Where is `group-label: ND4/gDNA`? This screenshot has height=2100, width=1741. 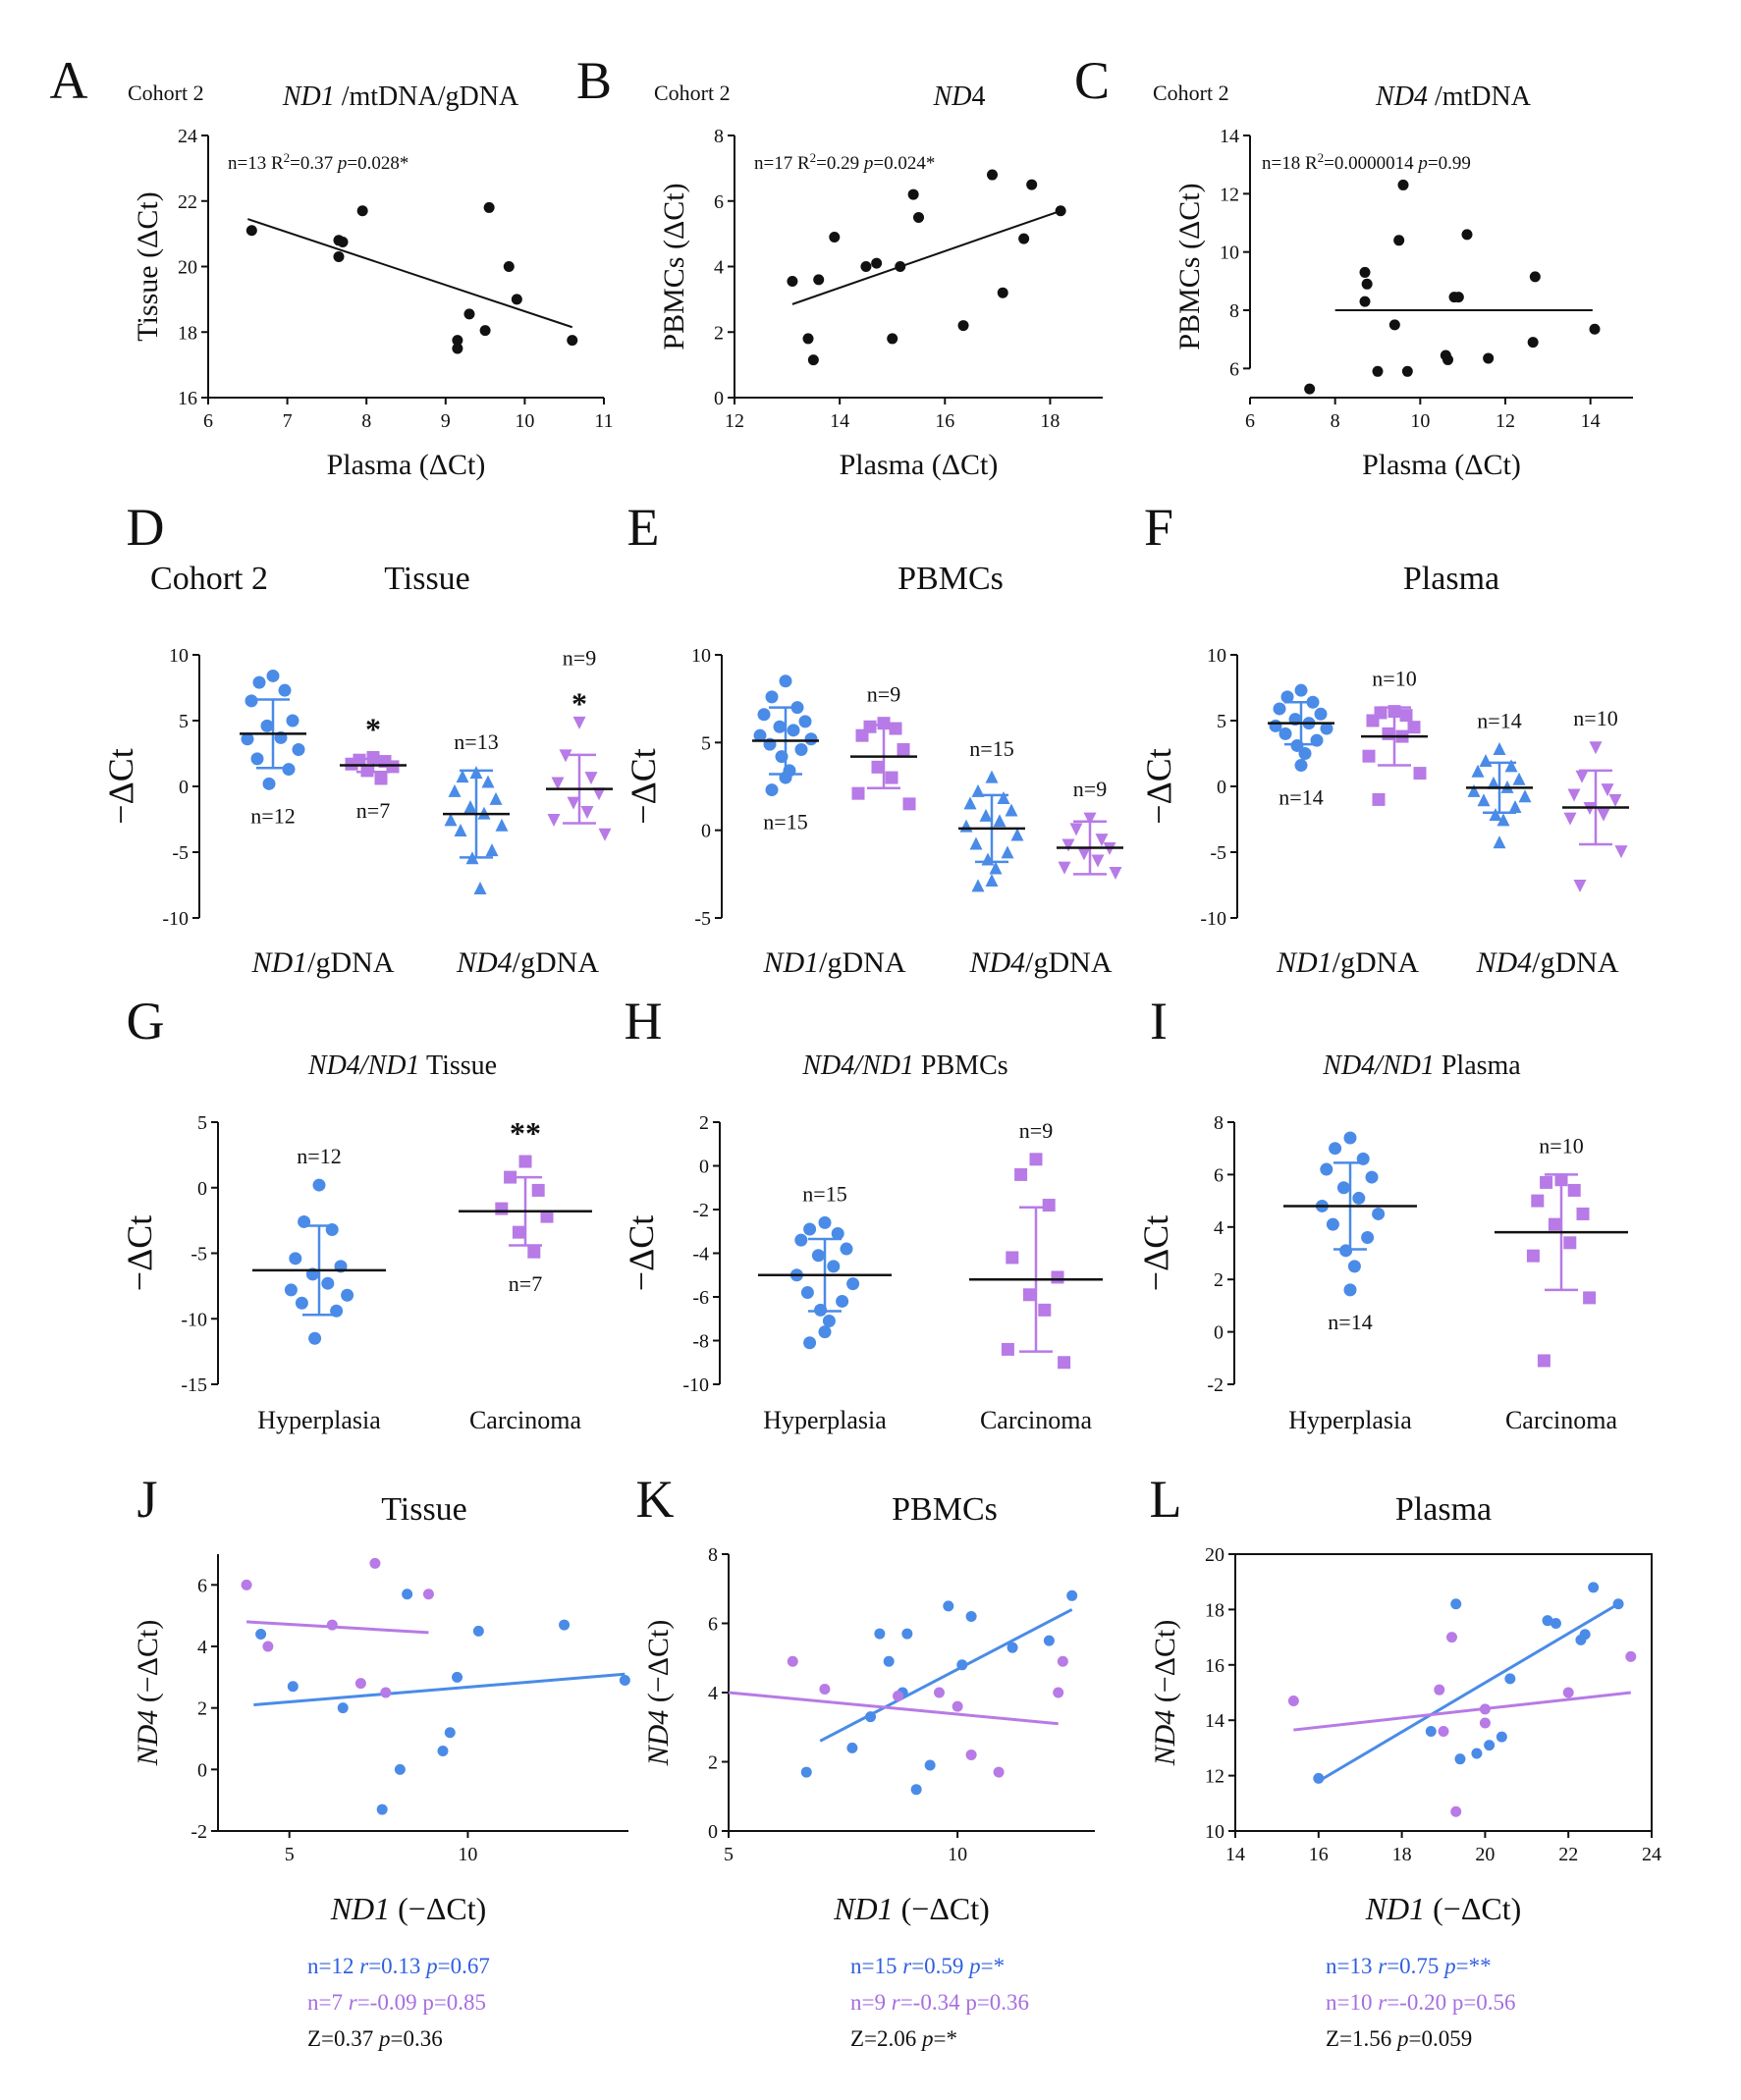
group-label: ND4/gDNA is located at coordinates (1040, 962).